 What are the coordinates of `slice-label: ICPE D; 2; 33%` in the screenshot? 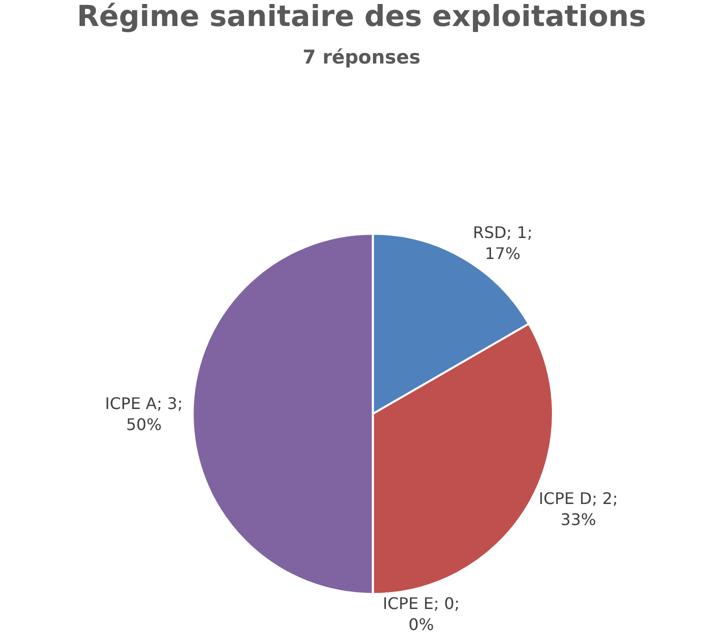 It's located at (578, 509).